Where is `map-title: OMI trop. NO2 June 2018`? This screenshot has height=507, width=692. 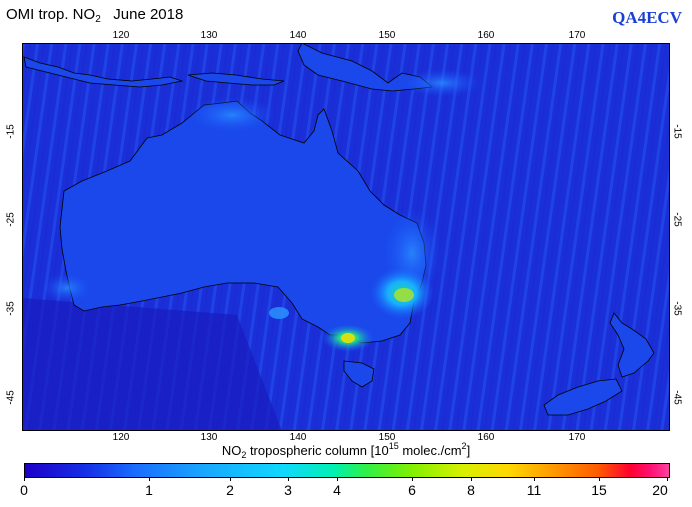 map-title: OMI trop. NO2 June 2018 is located at coordinates (95, 15).